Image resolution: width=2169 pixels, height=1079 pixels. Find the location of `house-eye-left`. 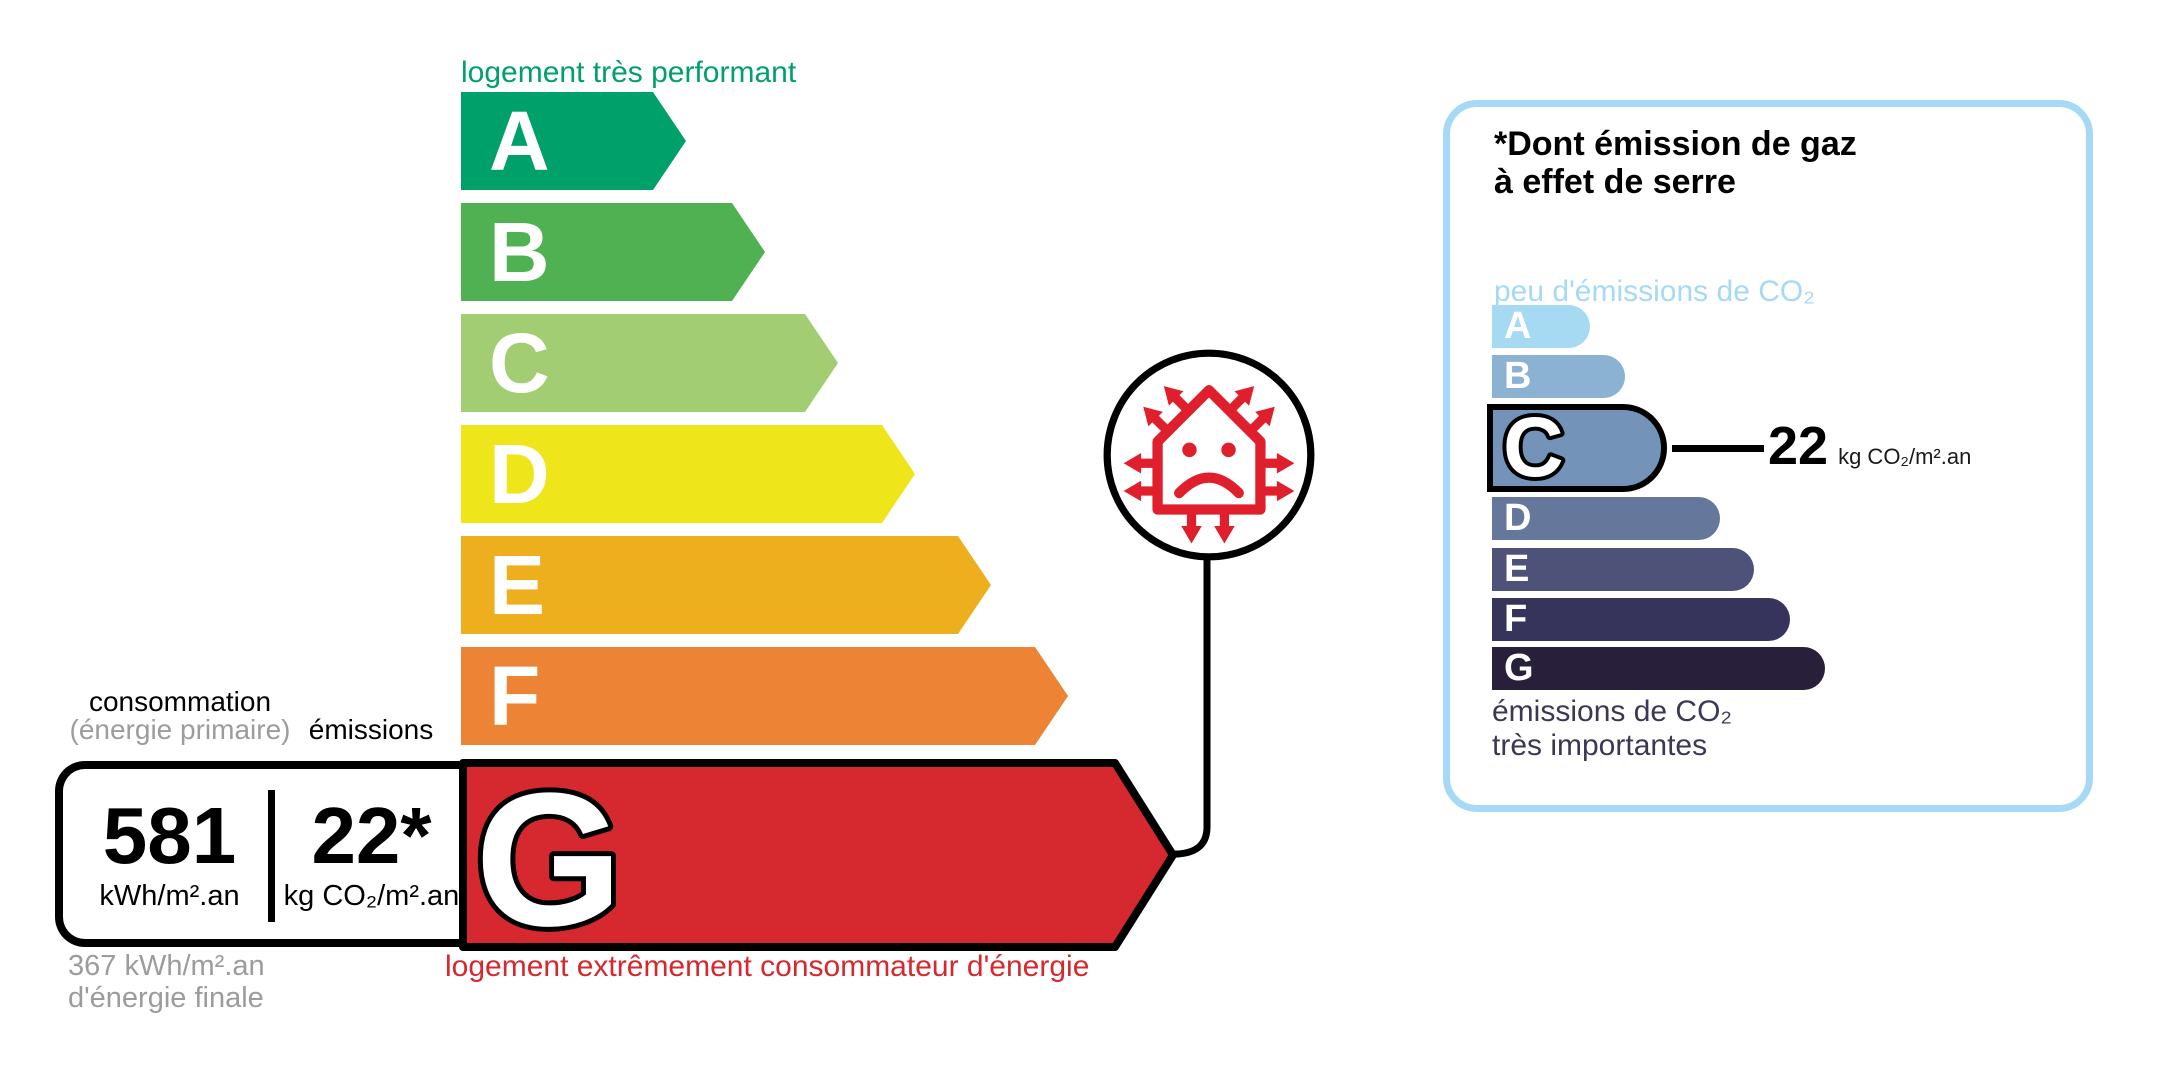

house-eye-left is located at coordinates (1189, 450).